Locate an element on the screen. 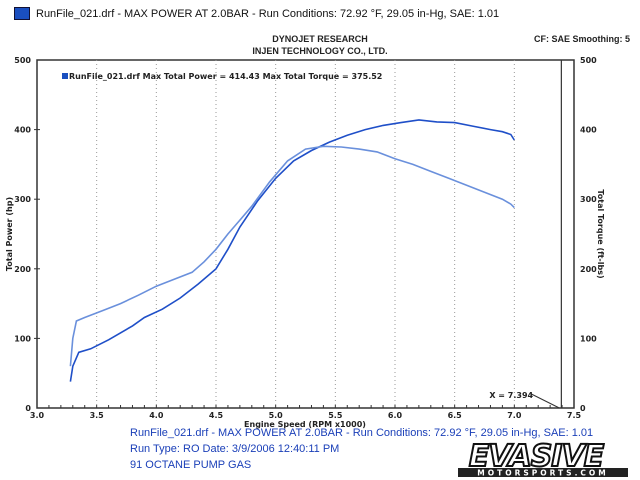  x-tick-label: 7.5 is located at coordinates (574, 415).